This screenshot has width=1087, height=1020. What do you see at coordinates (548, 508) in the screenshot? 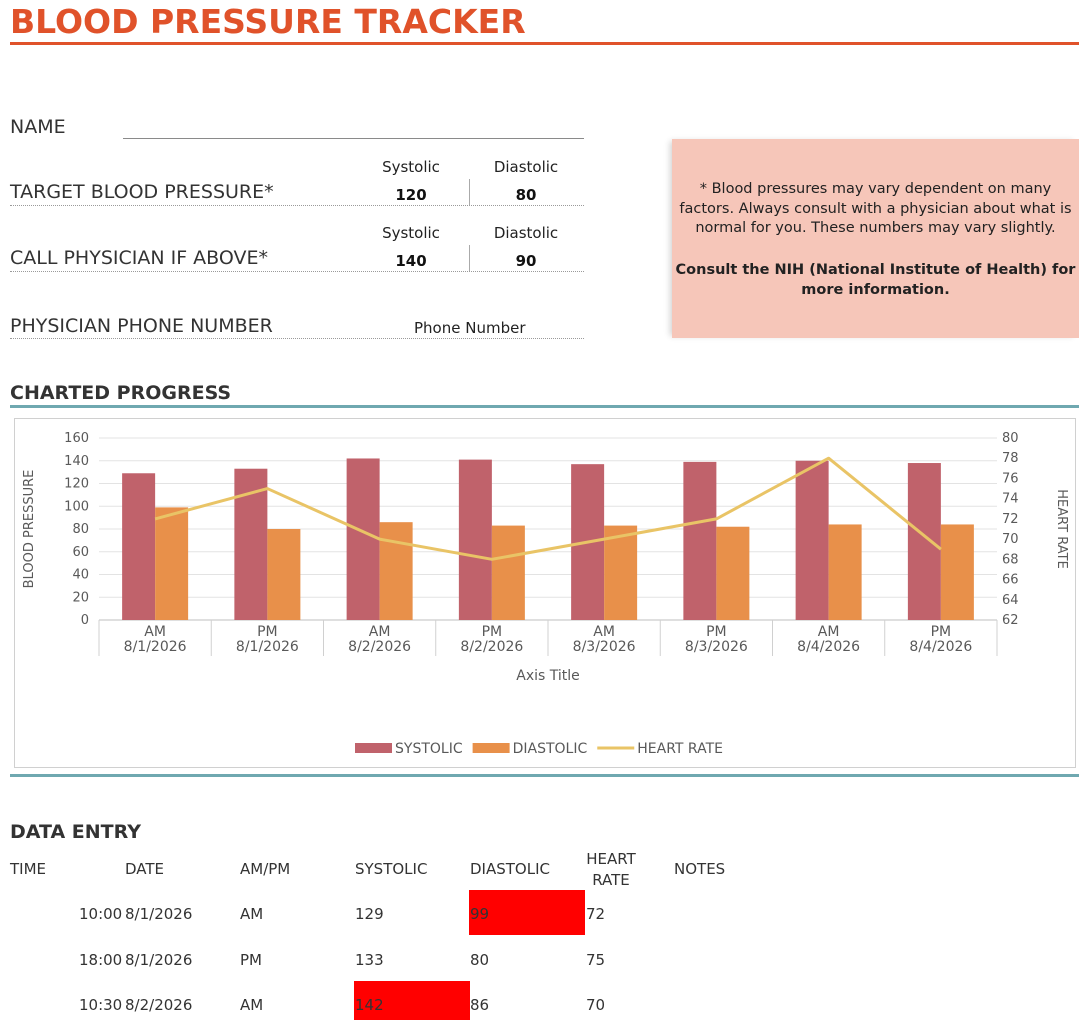
I see `heart-rate-line` at bounding box center [548, 508].